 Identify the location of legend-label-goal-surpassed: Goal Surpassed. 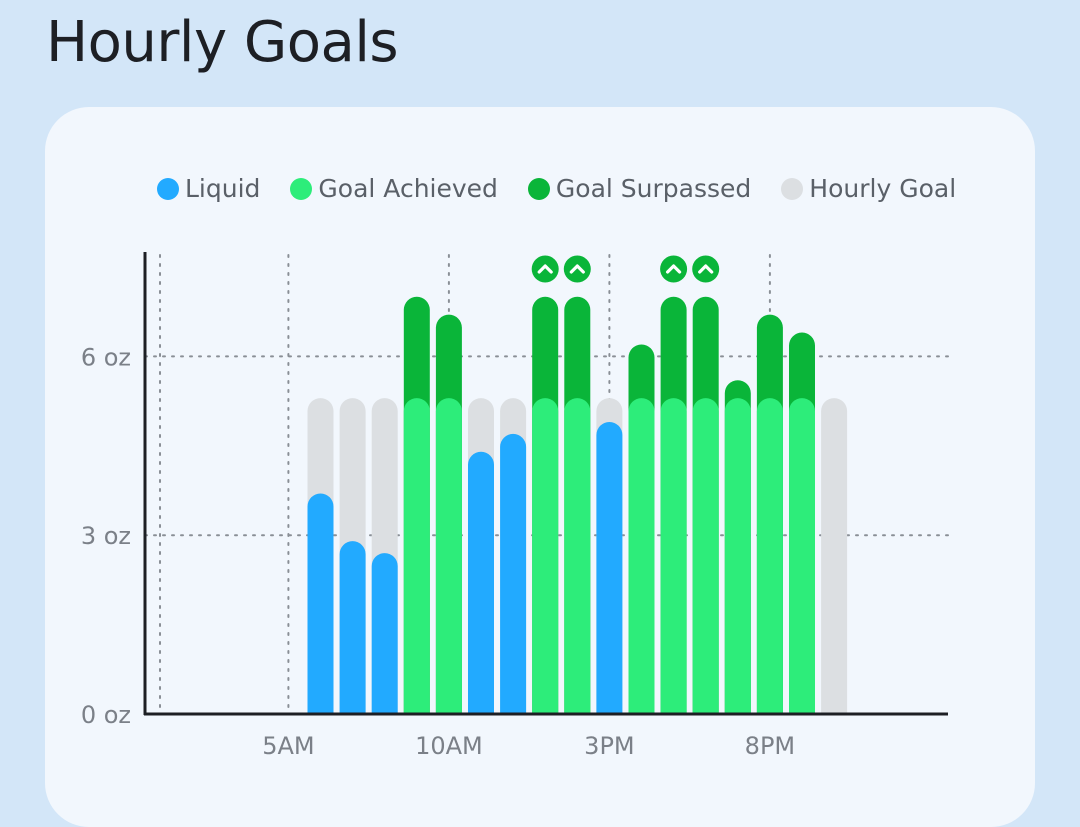
(653, 188).